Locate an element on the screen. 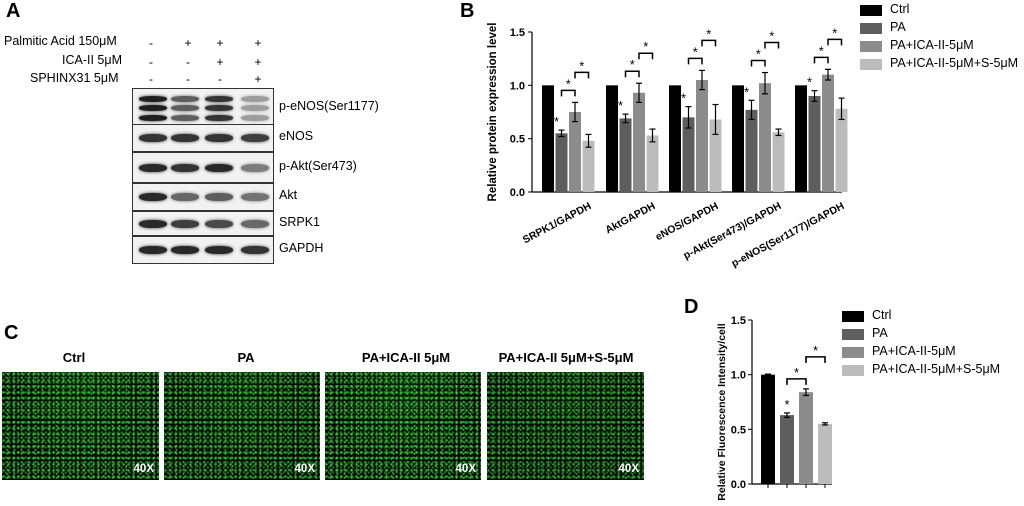 This screenshot has height=506, width=1024. micrograph-title: PA is located at coordinates (246, 357).